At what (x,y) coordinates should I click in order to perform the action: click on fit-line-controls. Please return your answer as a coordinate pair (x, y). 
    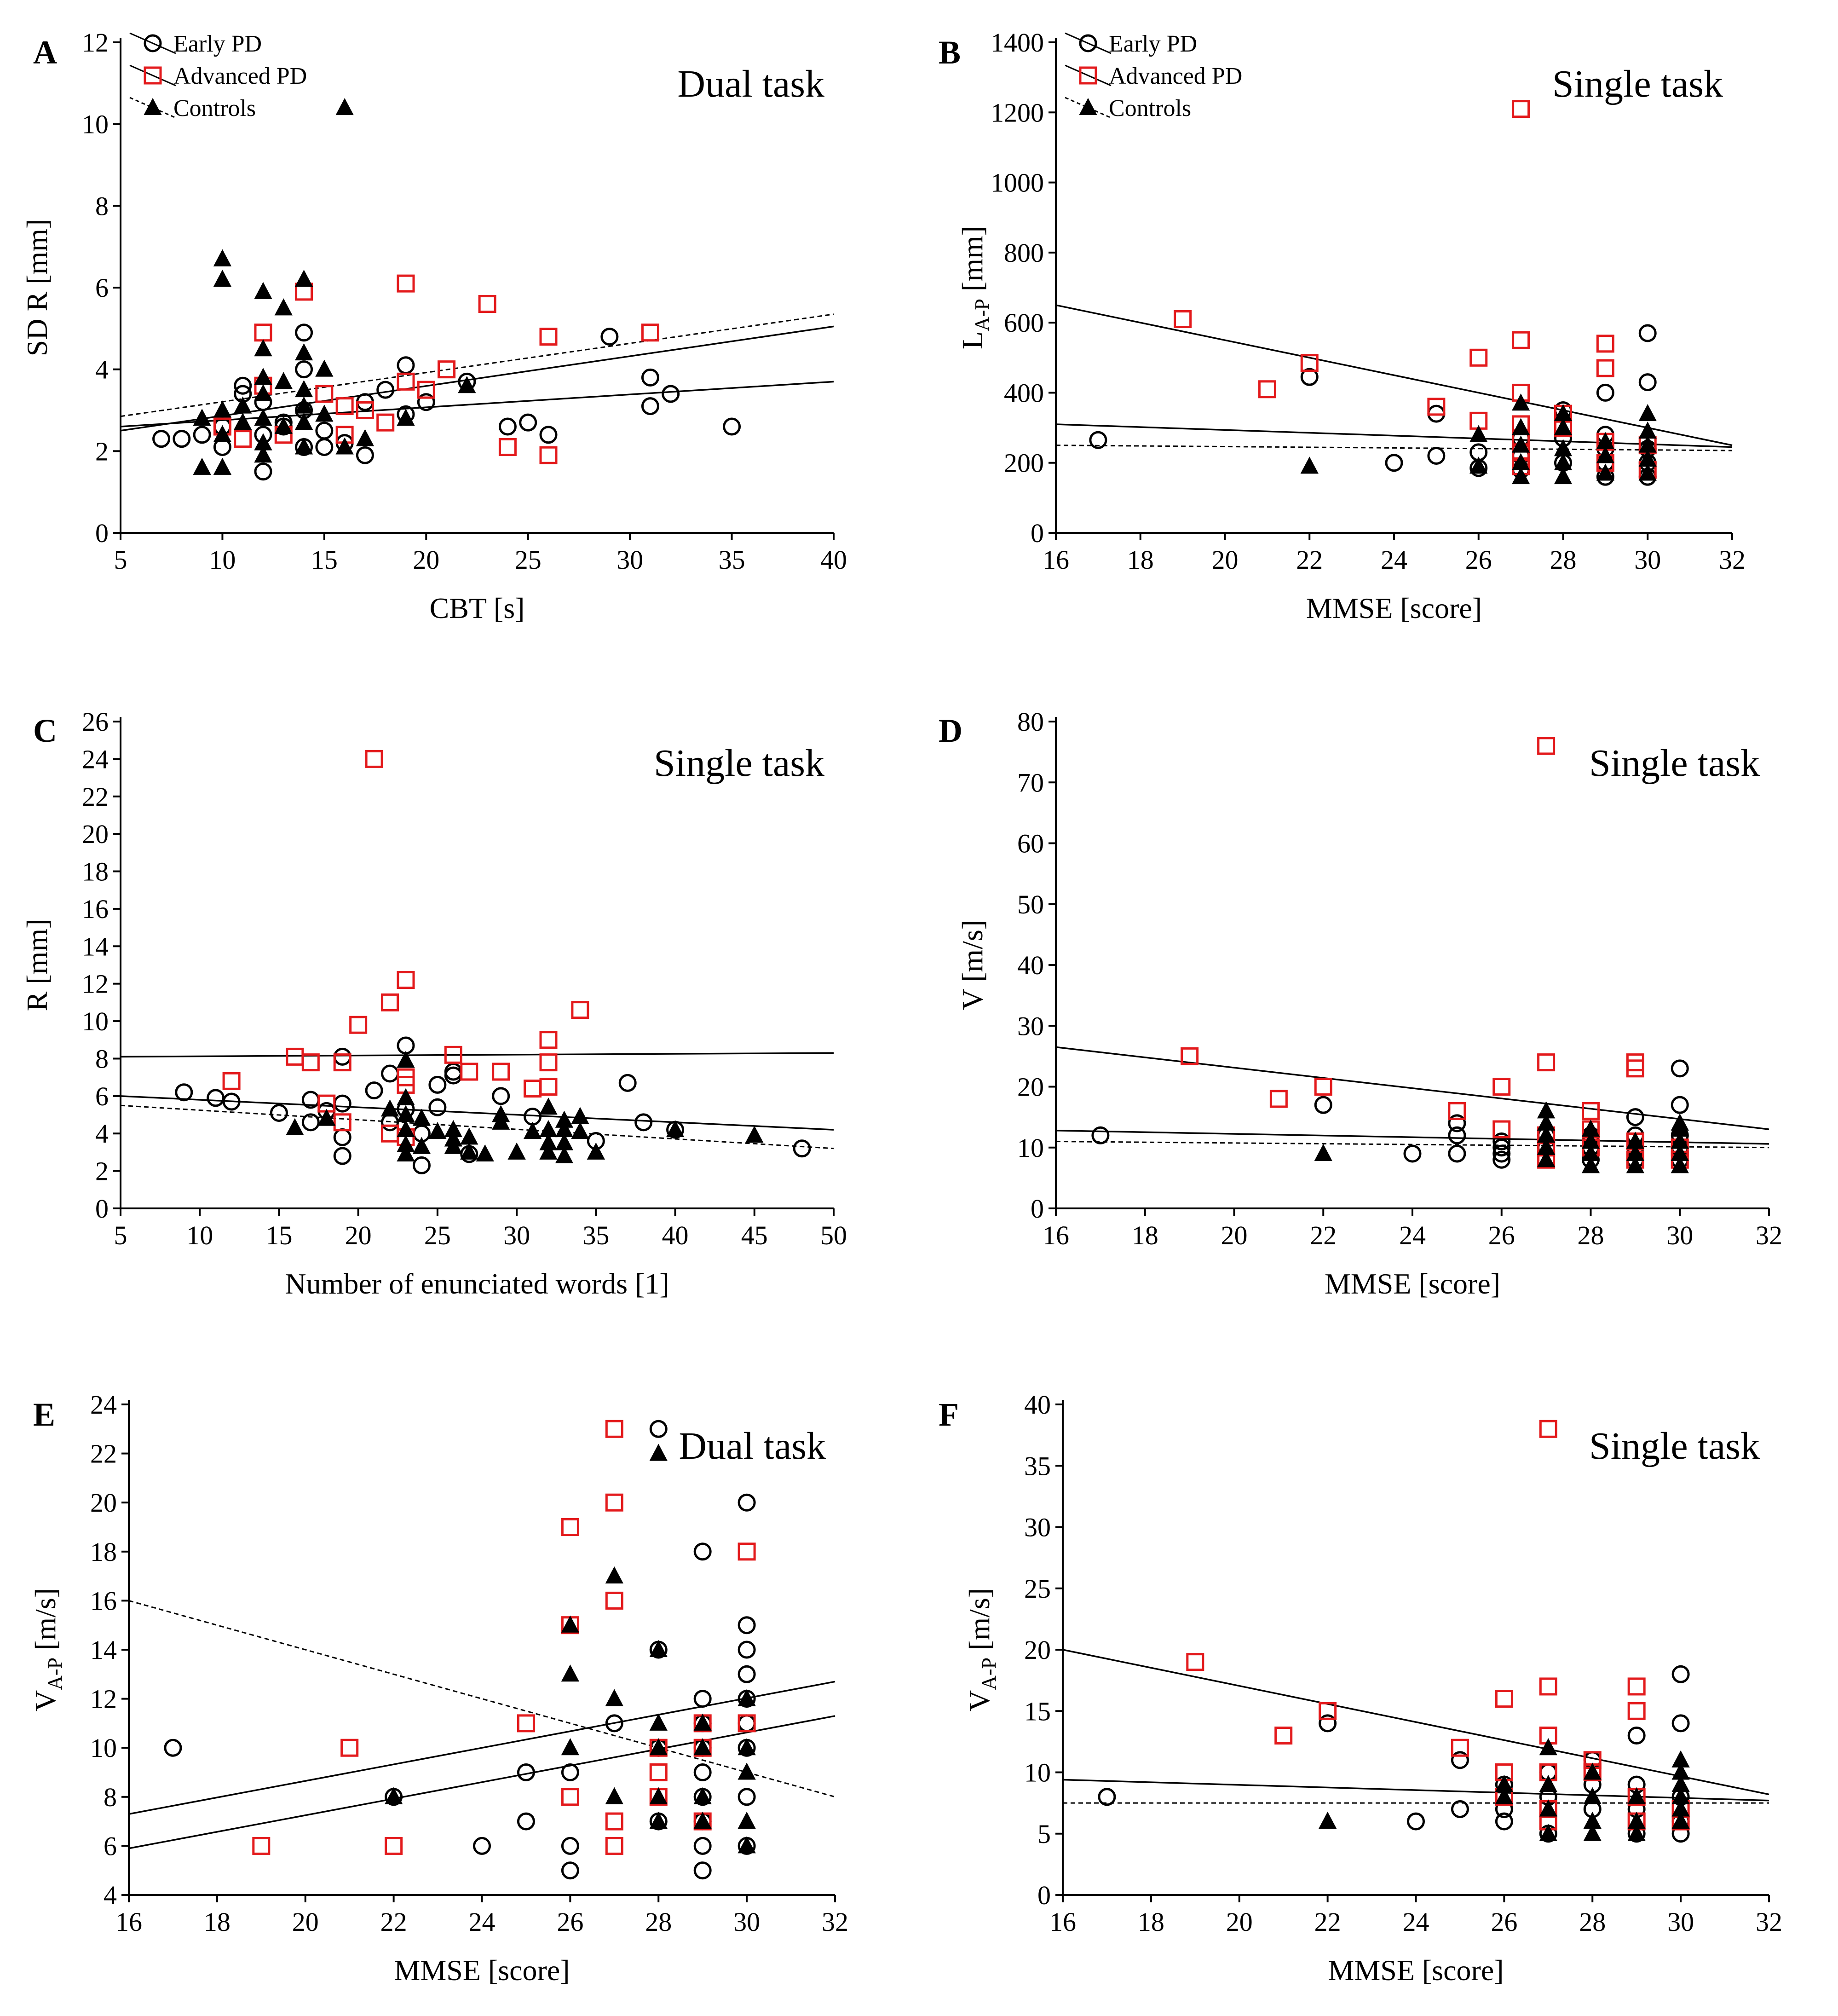
    Looking at the image, I should click on (1394, 448).